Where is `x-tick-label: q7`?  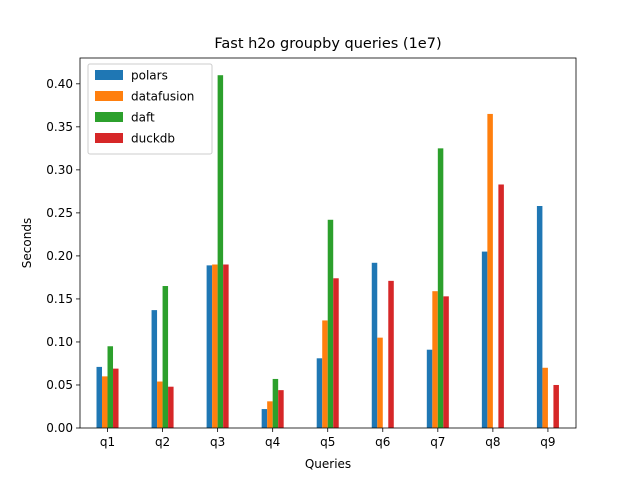
x-tick-label: q7 is located at coordinates (437, 442).